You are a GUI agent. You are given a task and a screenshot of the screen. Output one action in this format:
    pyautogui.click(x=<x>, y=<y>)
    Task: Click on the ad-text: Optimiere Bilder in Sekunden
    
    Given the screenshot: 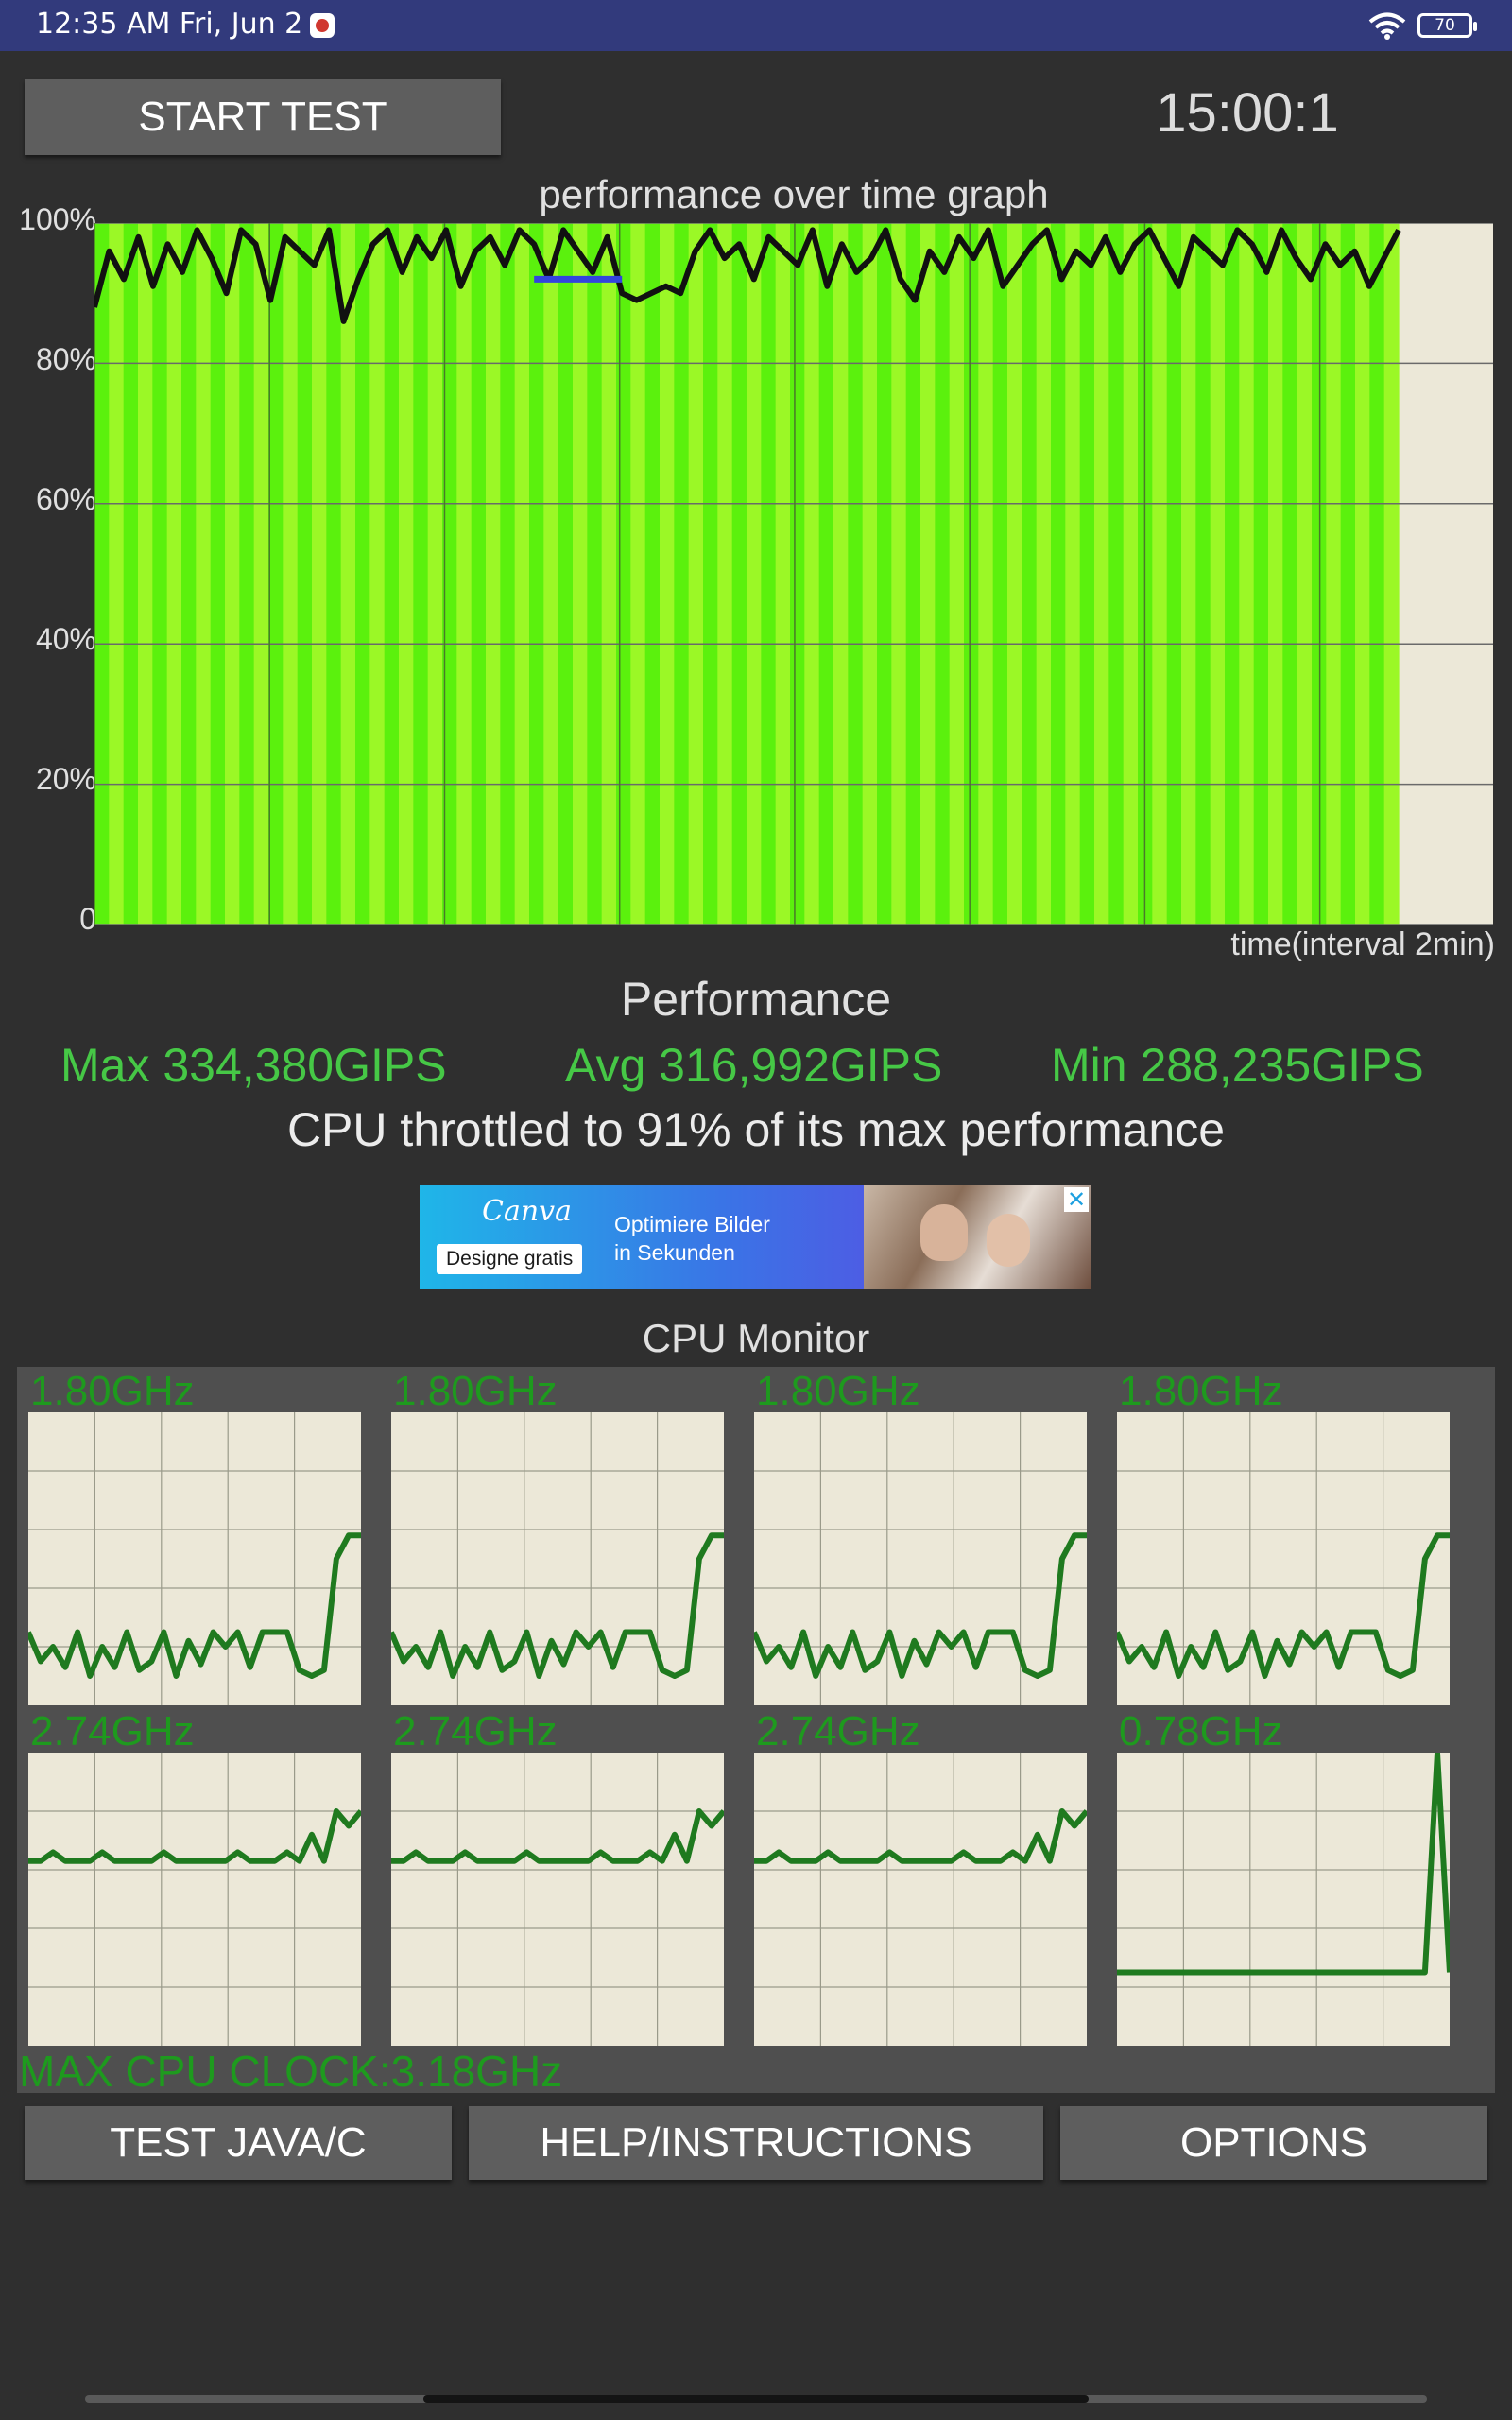 What is the action you would take?
    pyautogui.click(x=692, y=1238)
    